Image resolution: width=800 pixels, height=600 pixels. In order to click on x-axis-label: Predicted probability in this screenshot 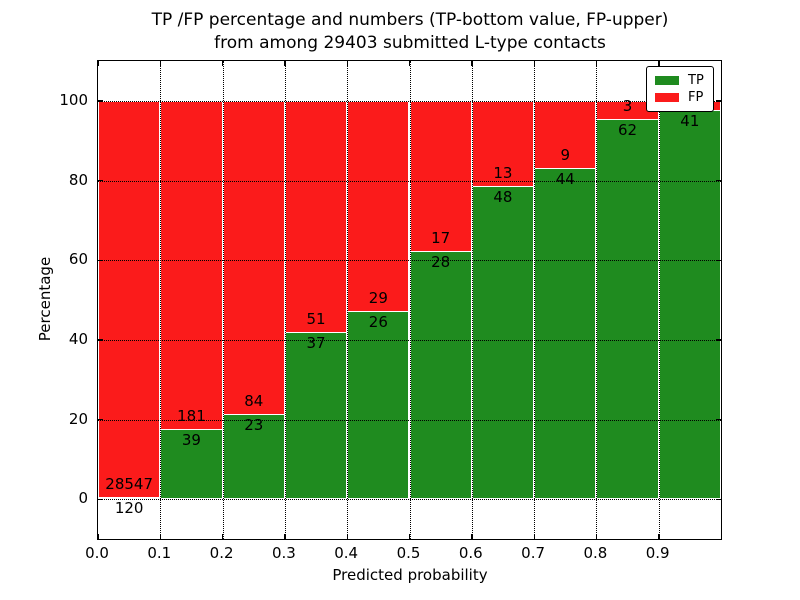, I will do `click(410, 575)`.